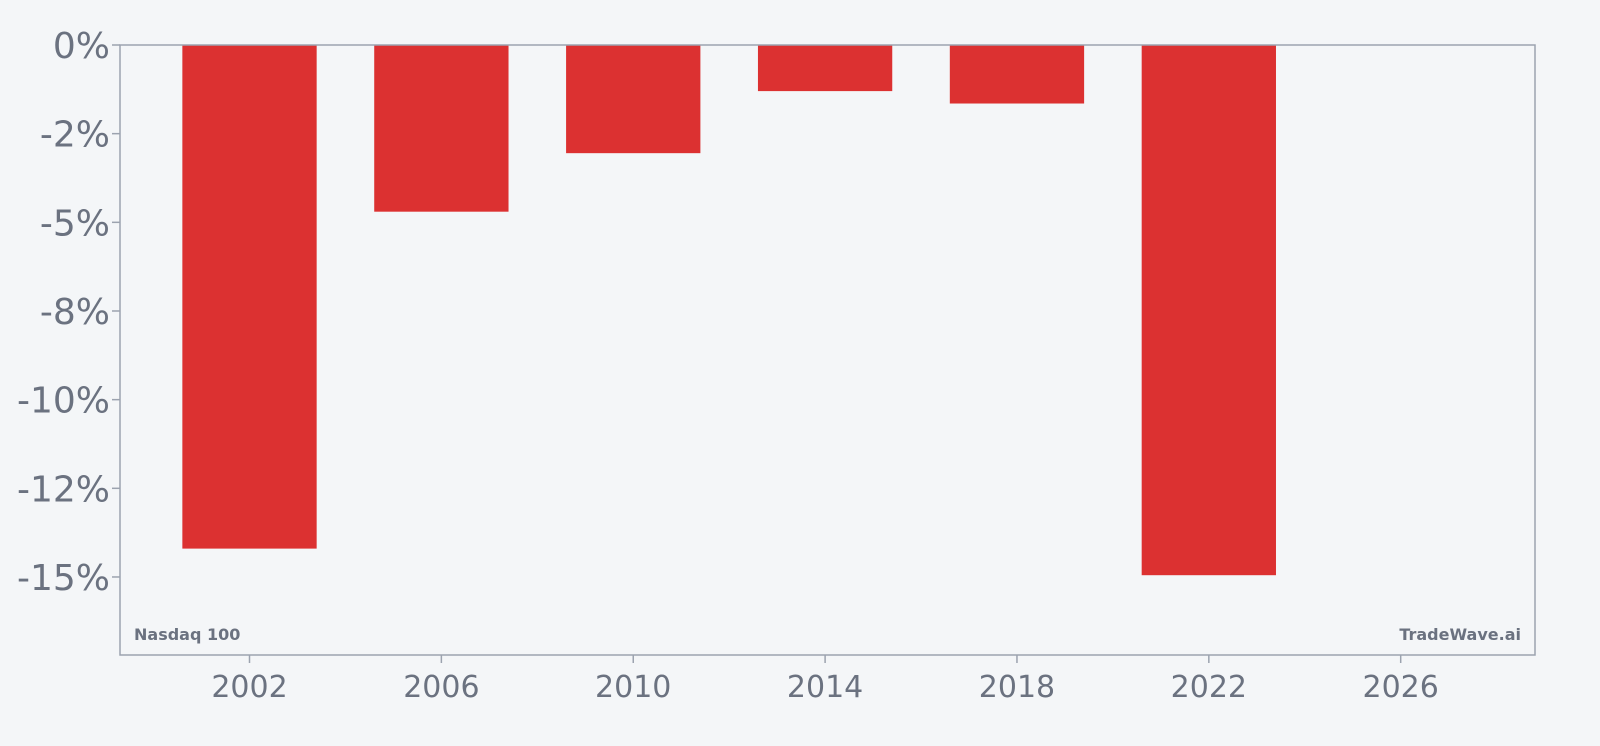 This screenshot has height=746, width=1600. What do you see at coordinates (1017, 74) in the screenshot?
I see `bar-2018` at bounding box center [1017, 74].